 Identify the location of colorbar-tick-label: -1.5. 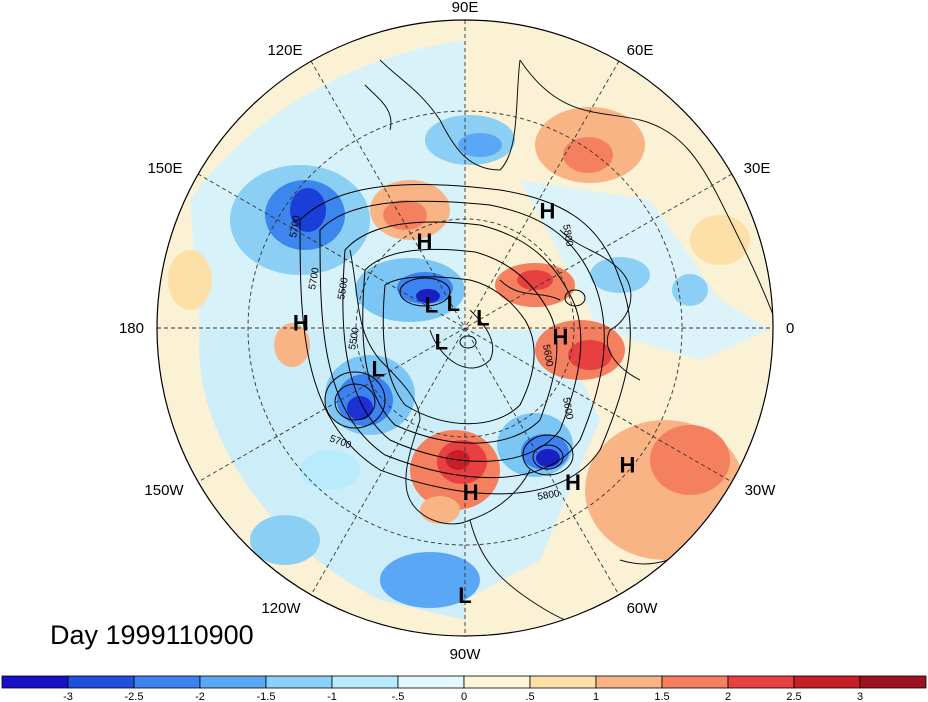
(266, 696).